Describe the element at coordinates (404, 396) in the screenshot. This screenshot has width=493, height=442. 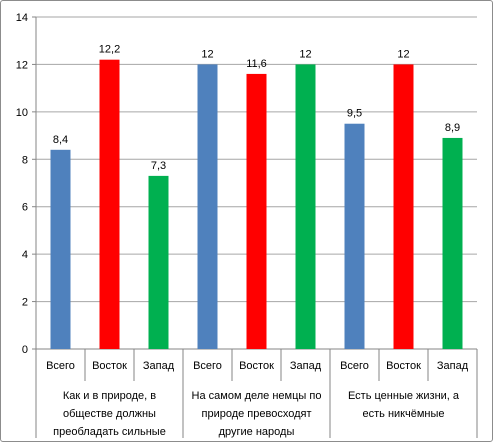
I see `x-group-label: Есть ценные жизни, а` at that location.